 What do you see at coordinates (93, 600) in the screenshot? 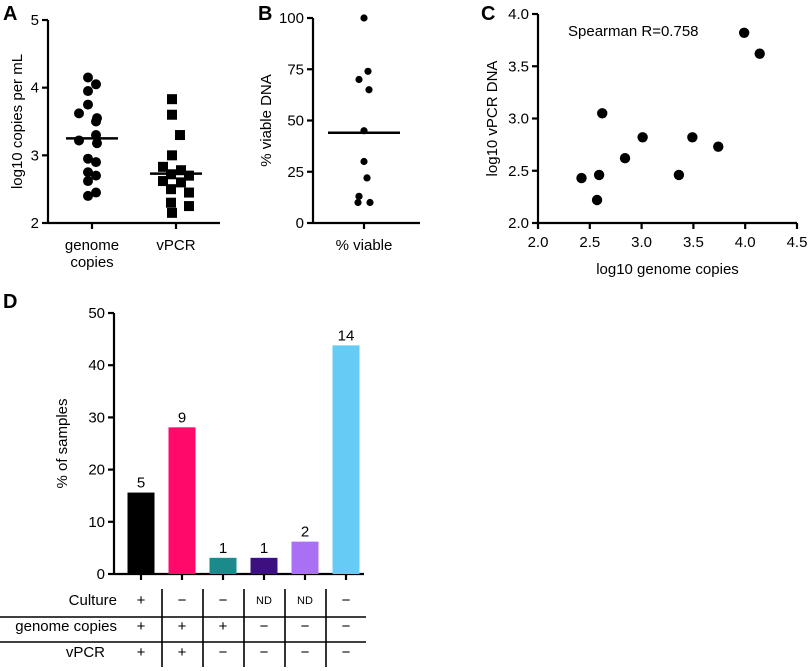
I see `table-row-name: Culture` at bounding box center [93, 600].